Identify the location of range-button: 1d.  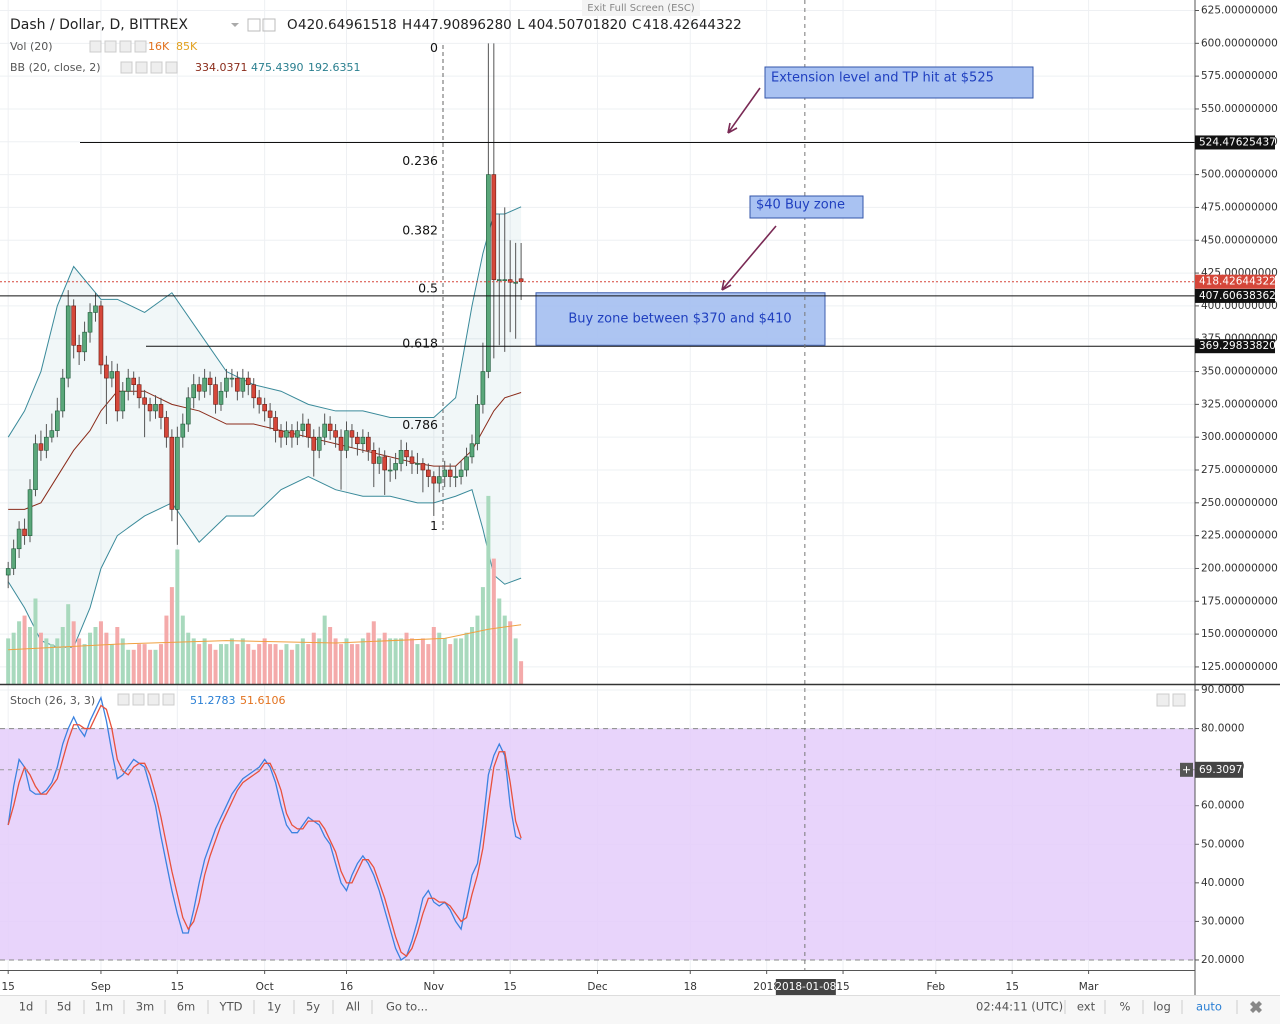
(26, 1007).